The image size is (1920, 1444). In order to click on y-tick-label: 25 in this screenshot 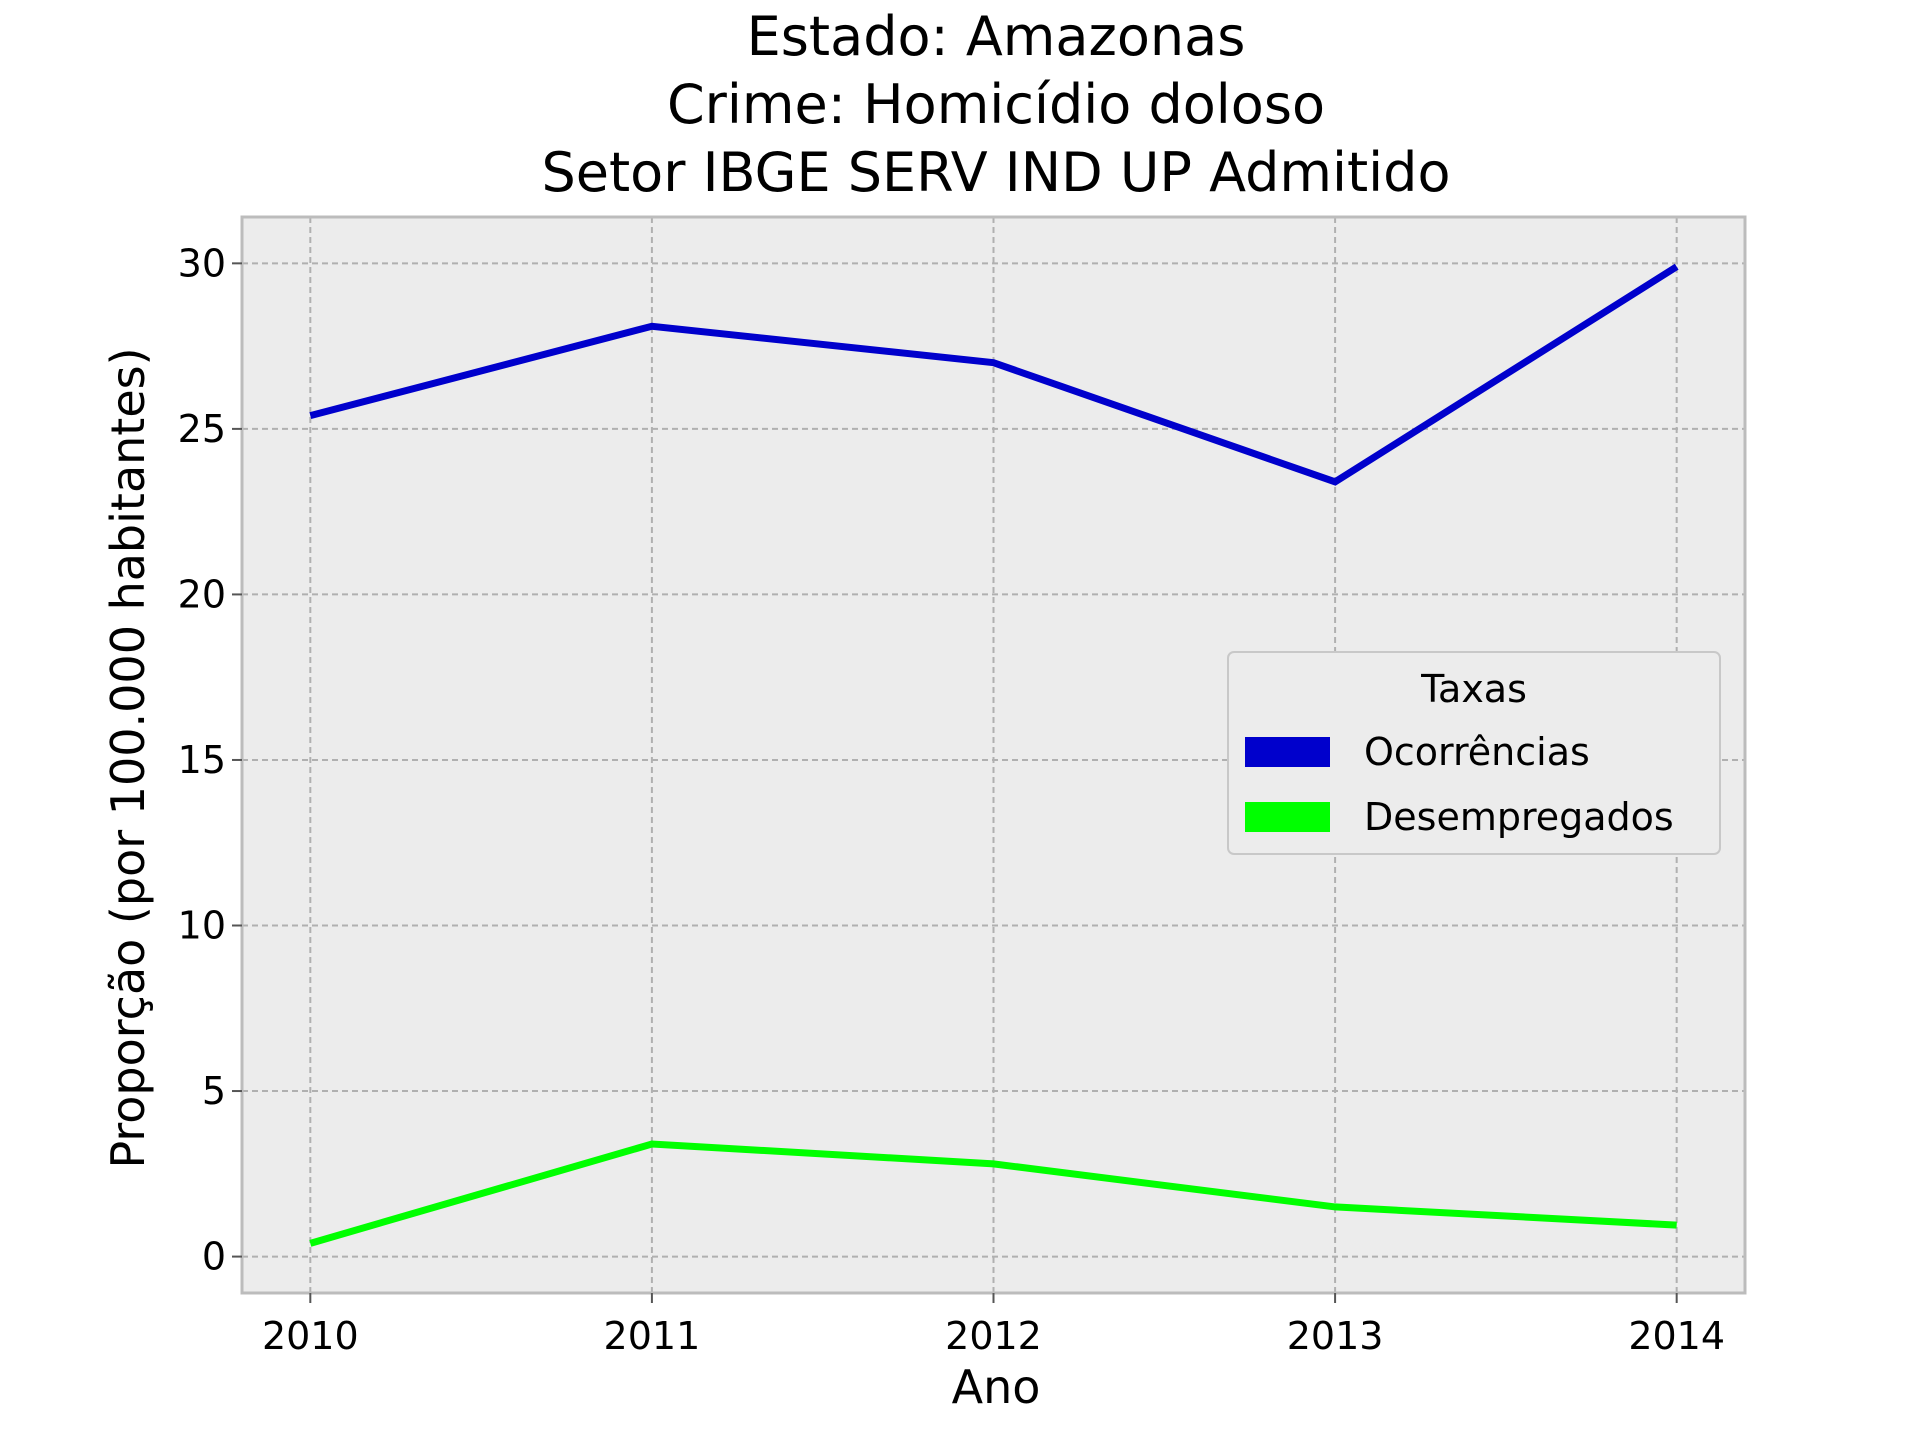, I will do `click(202, 429)`.